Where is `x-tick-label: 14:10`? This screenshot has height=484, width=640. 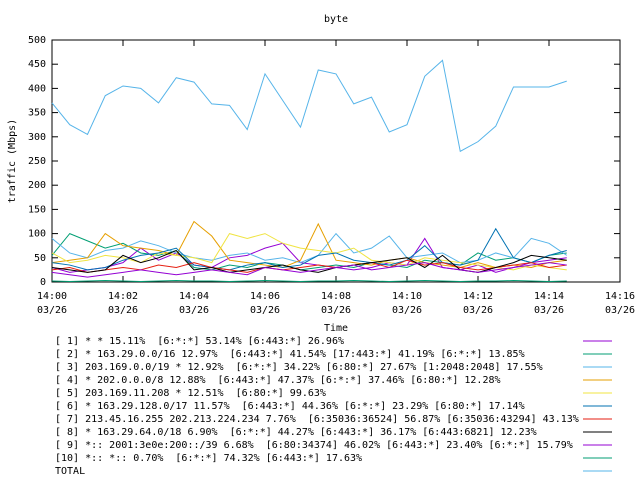
x-tick-label: 14:10 is located at coordinates (407, 296).